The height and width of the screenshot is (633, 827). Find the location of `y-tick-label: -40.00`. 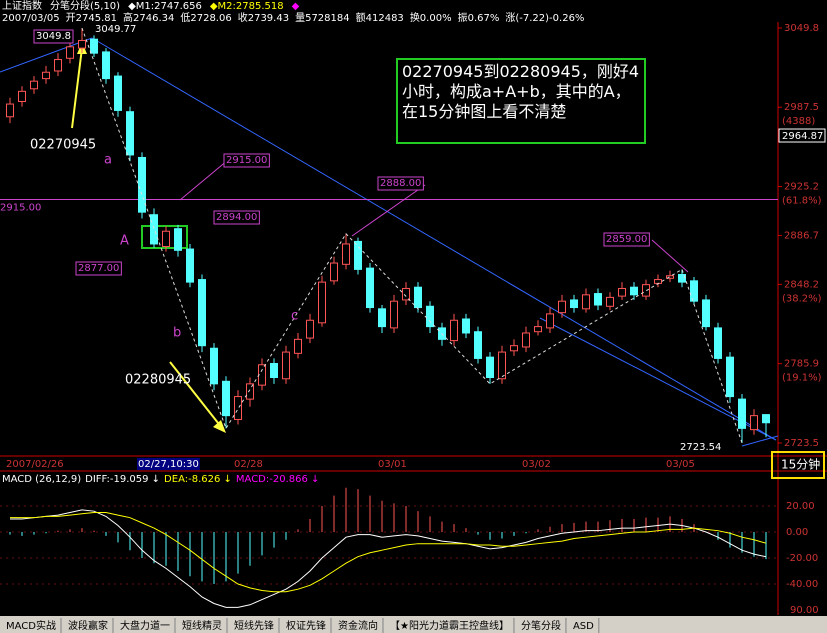

y-tick-label: -40.00 is located at coordinates (802, 584).